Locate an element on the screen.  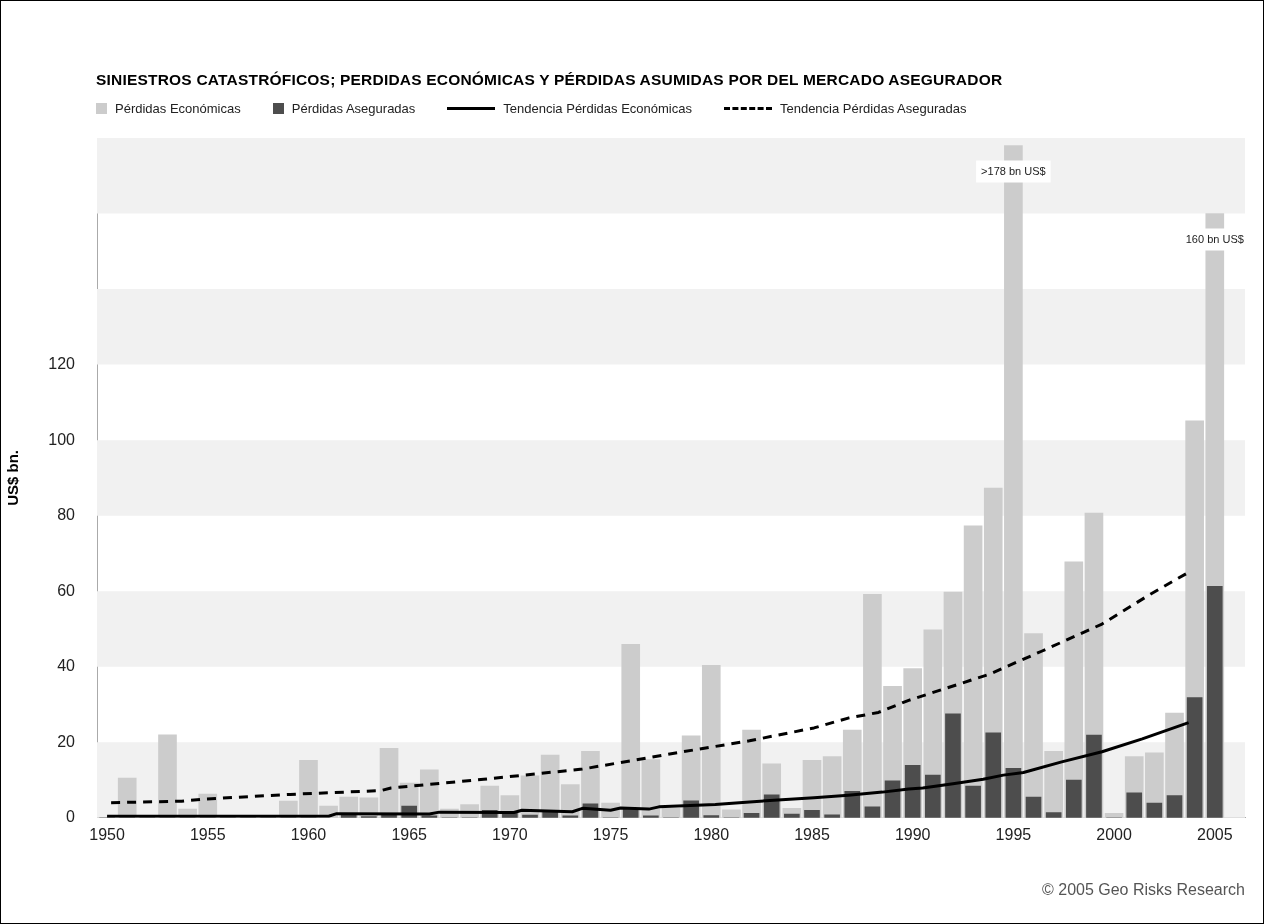
x-tick-label: 1980 is located at coordinates (711, 834).